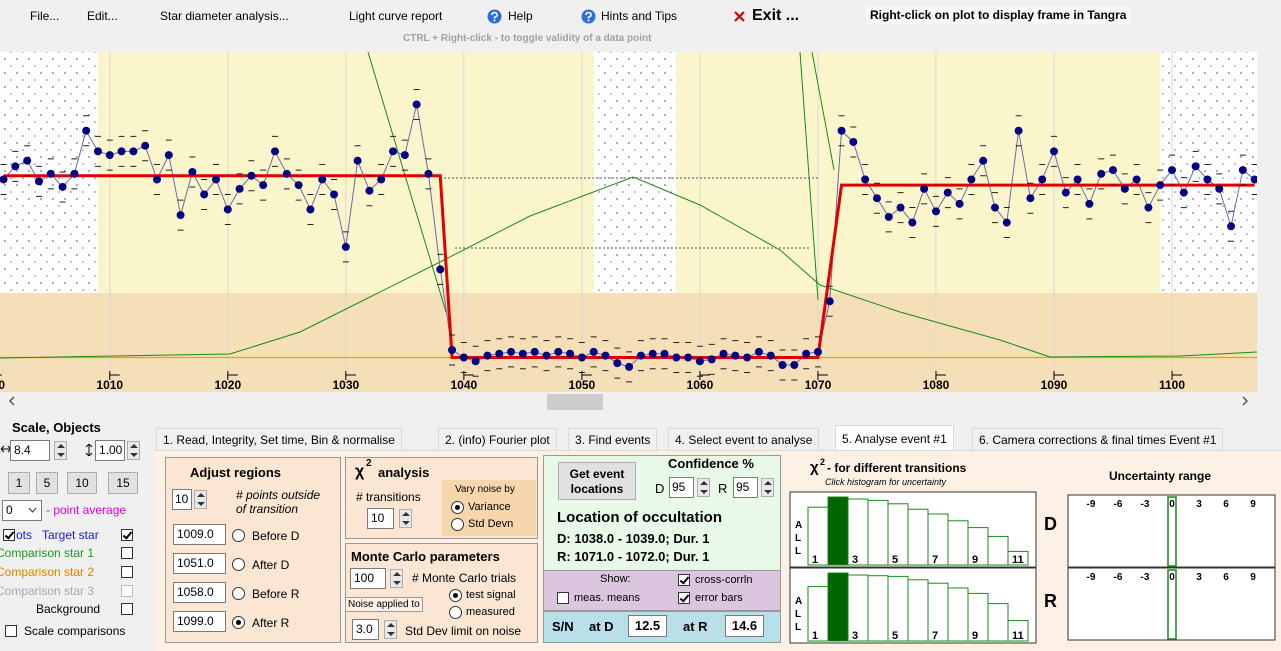 This screenshot has width=1281, height=651. I want to click on menu-item: Hints and Tips, so click(639, 16).